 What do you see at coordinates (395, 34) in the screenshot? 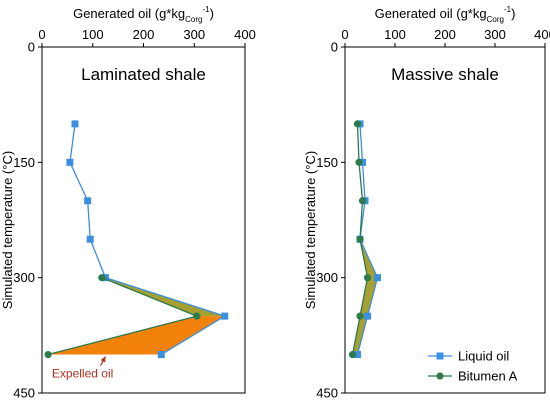
I see `massive-xtick-label: 100` at bounding box center [395, 34].